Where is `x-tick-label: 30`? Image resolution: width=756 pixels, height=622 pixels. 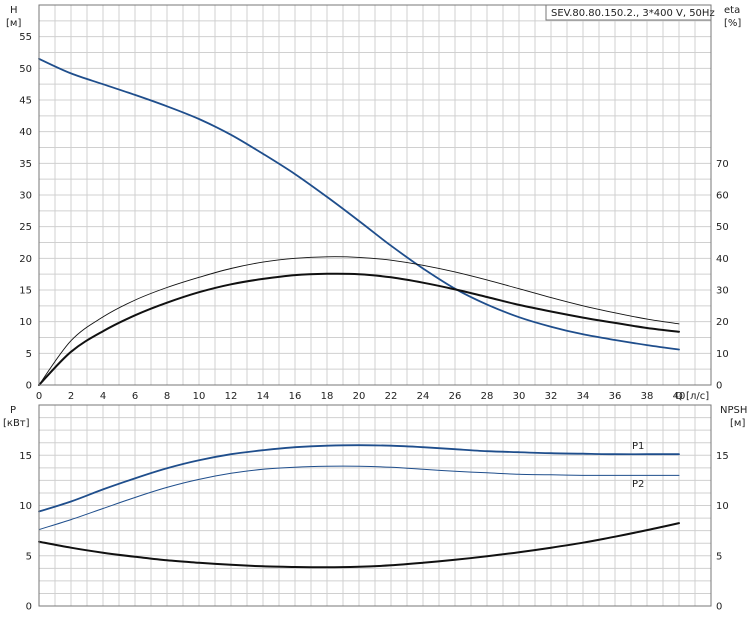 x-tick-label: 30 is located at coordinates (519, 396).